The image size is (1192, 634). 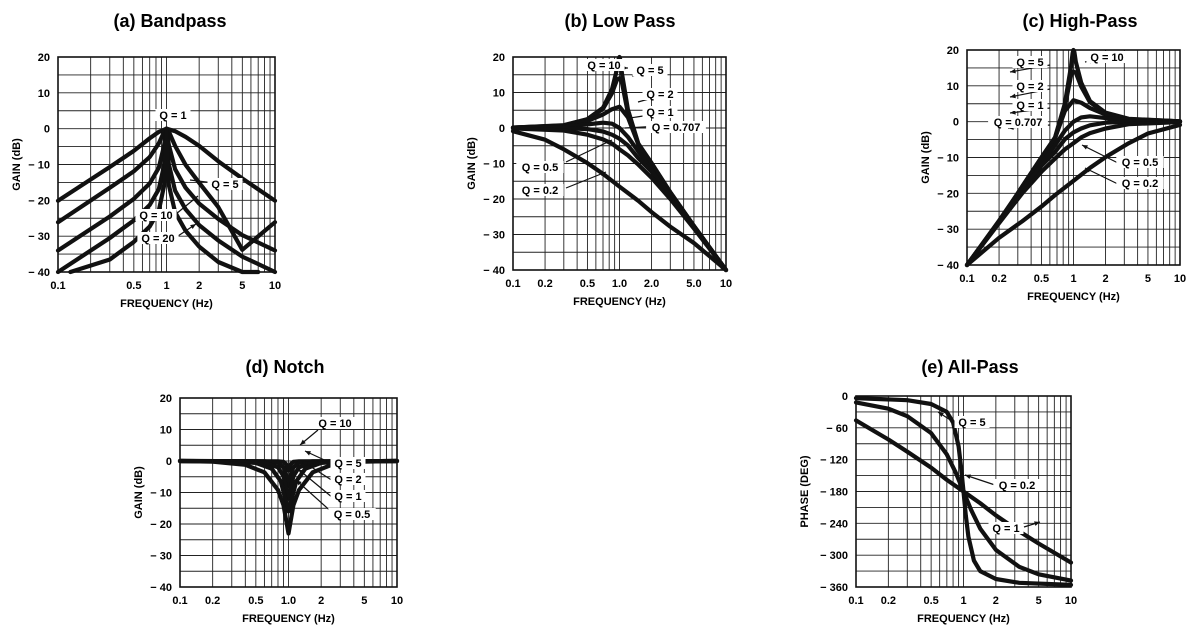 I want to click on annotation-label: Q = 2, so click(x=659, y=95).